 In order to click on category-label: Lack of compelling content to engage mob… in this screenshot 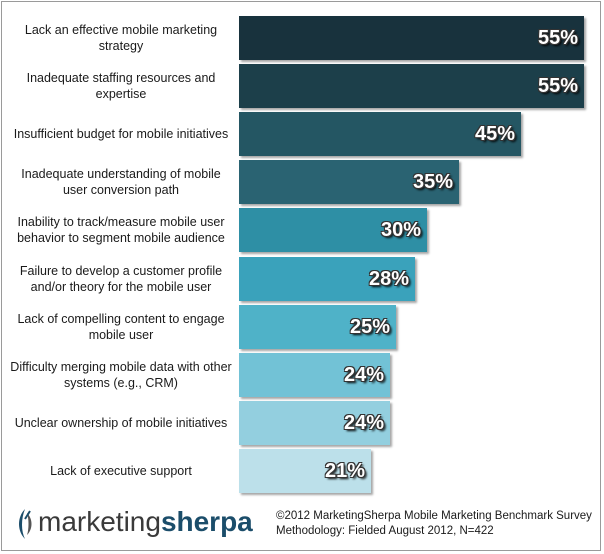, I will do `click(121, 326)`.